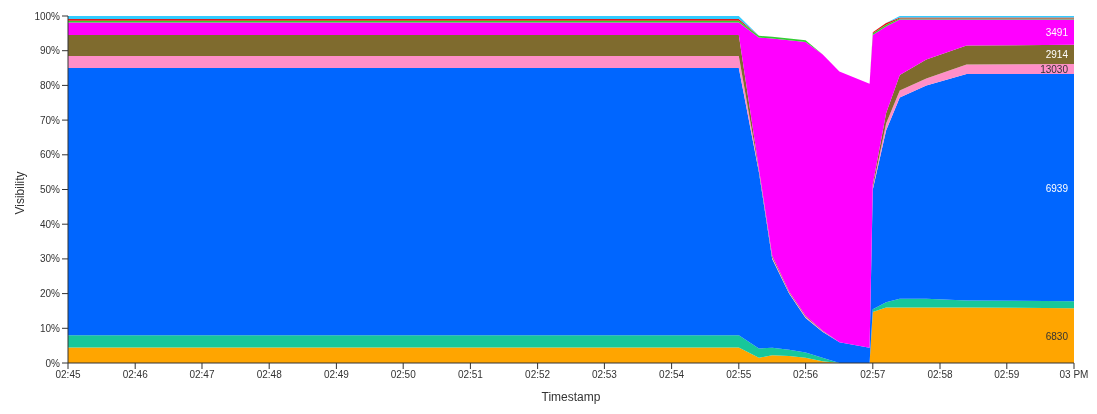 Image resolution: width=1097 pixels, height=414 pixels. What do you see at coordinates (50, 85) in the screenshot?
I see `y-tick-label: 80%` at bounding box center [50, 85].